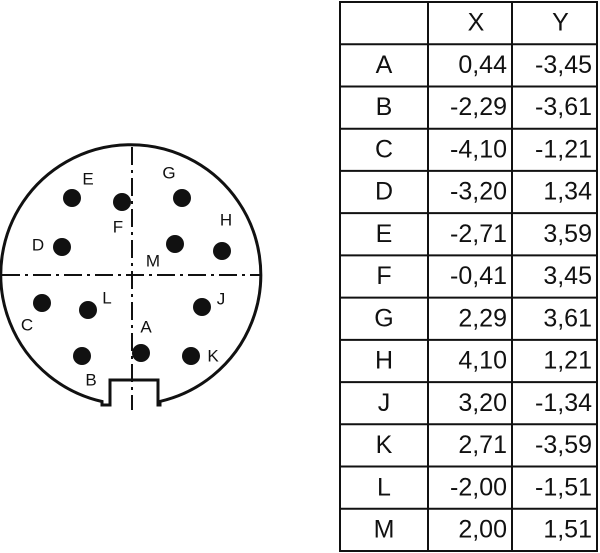 The width and height of the screenshot is (600, 553). What do you see at coordinates (90, 379) in the screenshot?
I see `pin-label: B` at bounding box center [90, 379].